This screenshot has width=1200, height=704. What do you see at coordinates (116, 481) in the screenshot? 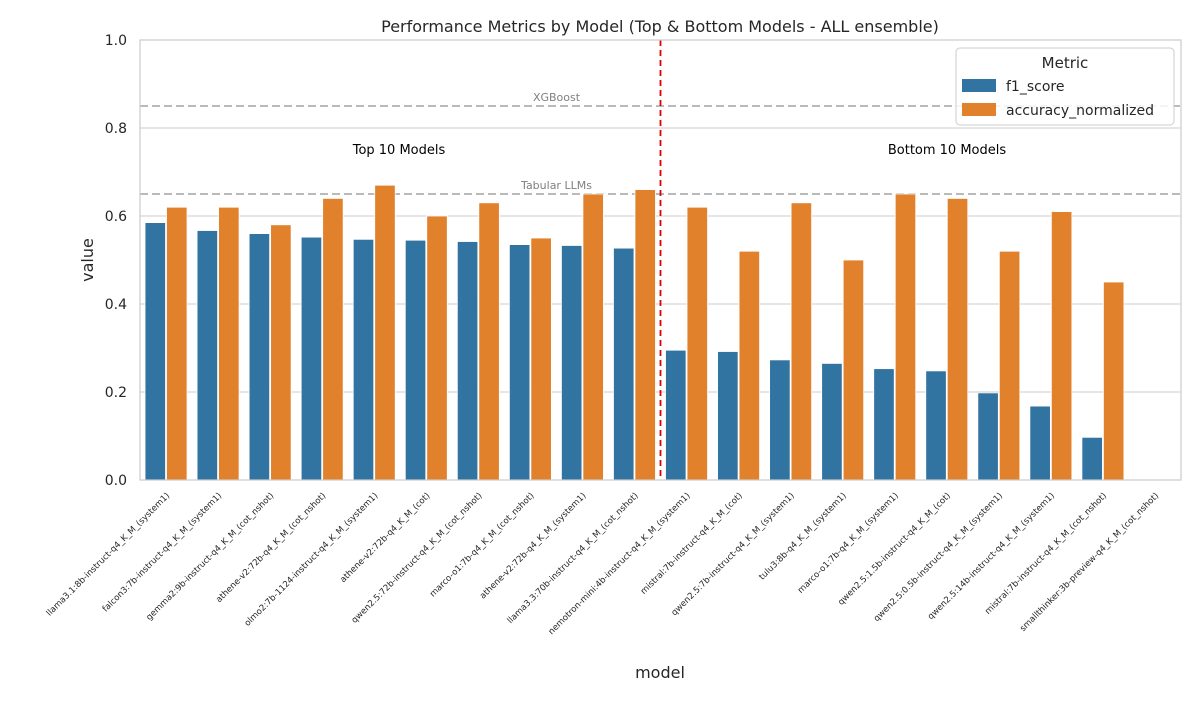
I see `y-tick-label: 0.0` at bounding box center [116, 481].